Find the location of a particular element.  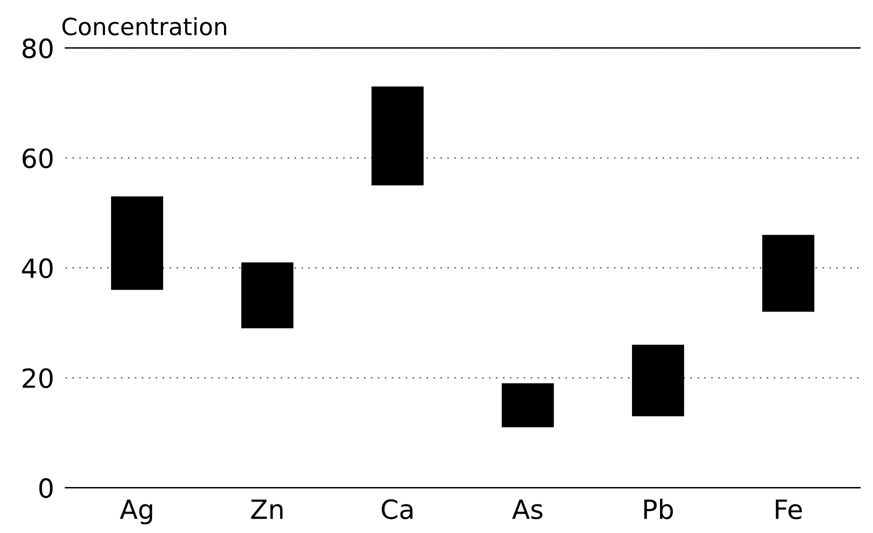

y-tick-label: 80 is located at coordinates (37, 48).